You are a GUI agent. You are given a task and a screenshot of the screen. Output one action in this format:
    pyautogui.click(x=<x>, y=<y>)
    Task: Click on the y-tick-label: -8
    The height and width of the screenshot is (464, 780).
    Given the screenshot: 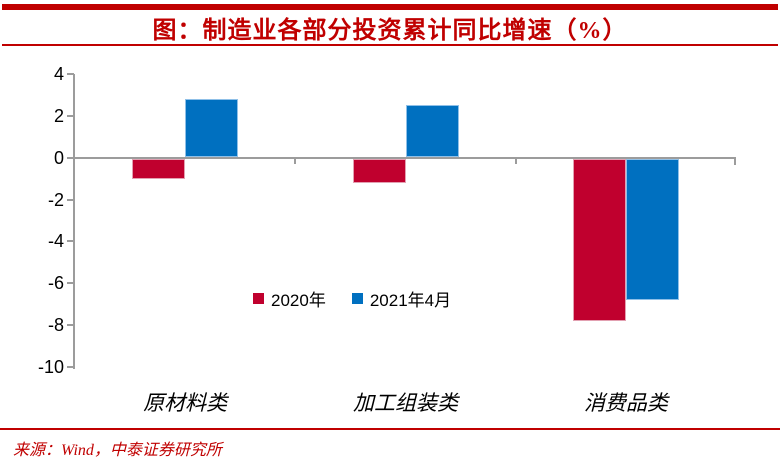 What is the action you would take?
    pyautogui.click(x=55, y=325)
    